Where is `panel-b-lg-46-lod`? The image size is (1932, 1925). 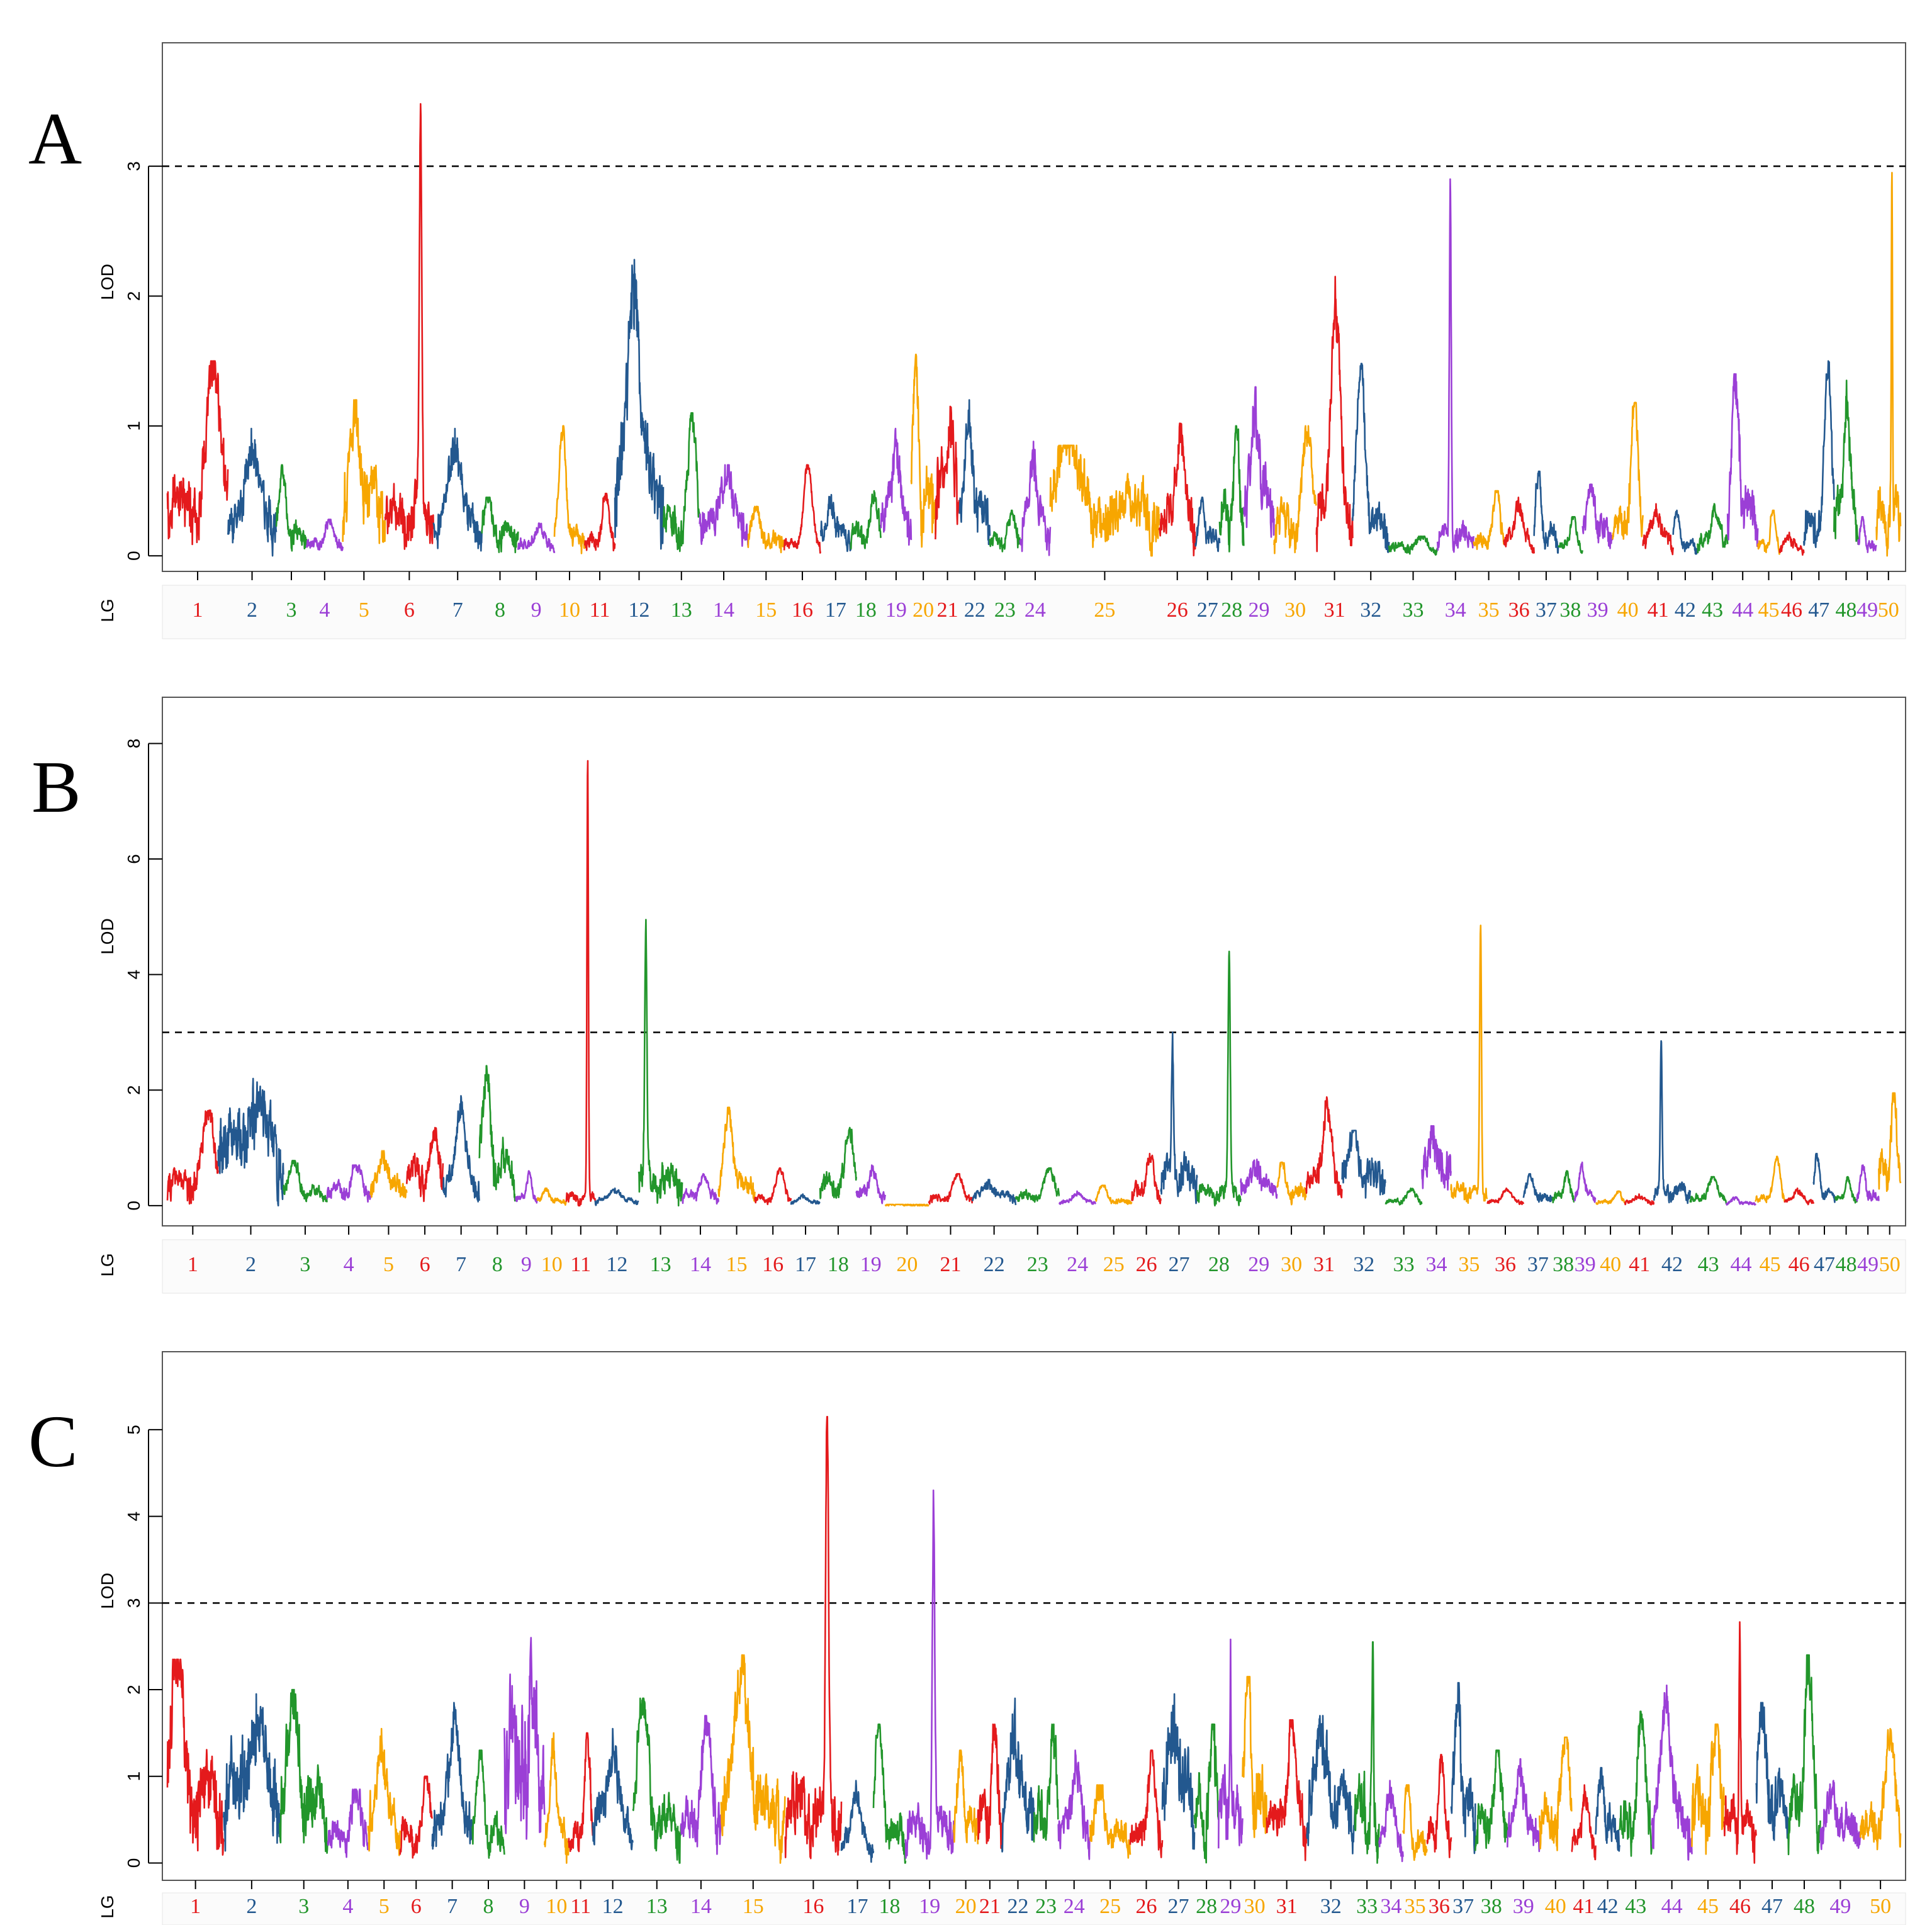
panel-b-lg-46-lod is located at coordinates (1798, 1196).